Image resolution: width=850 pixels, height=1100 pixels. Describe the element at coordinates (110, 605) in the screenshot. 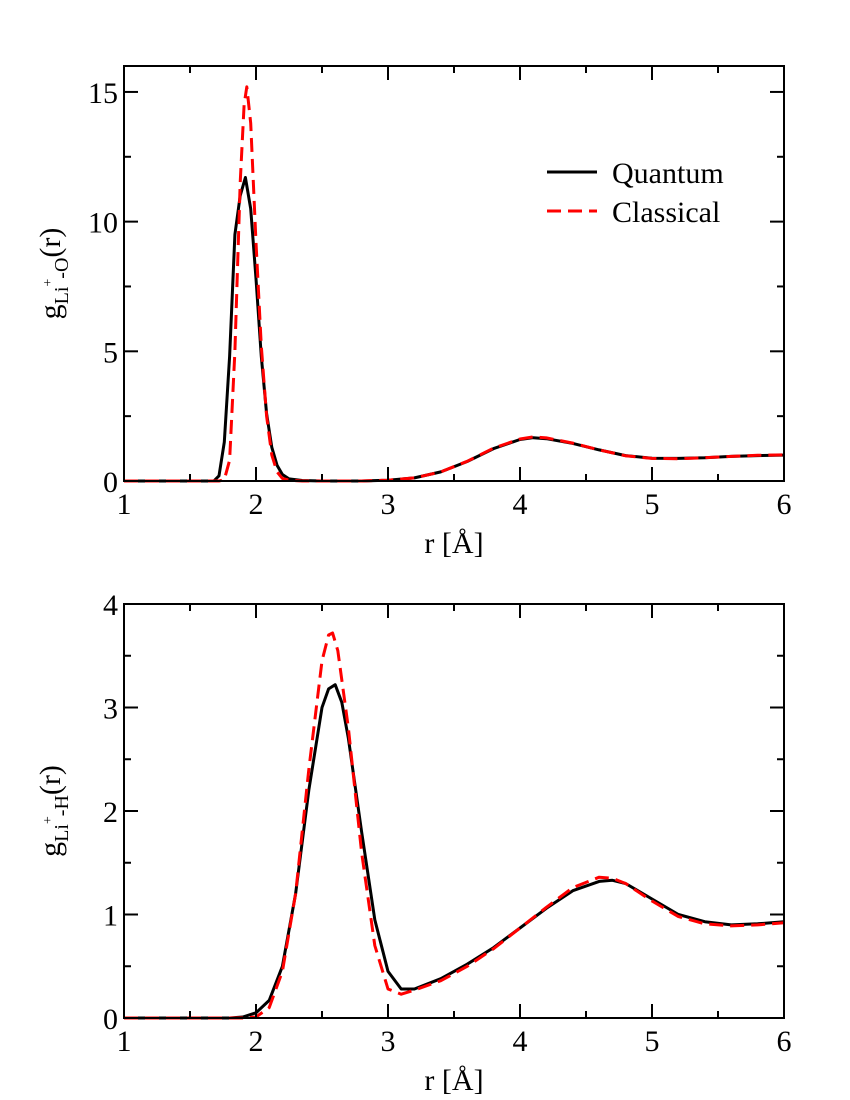

I see `y-tick-label: 4` at that location.